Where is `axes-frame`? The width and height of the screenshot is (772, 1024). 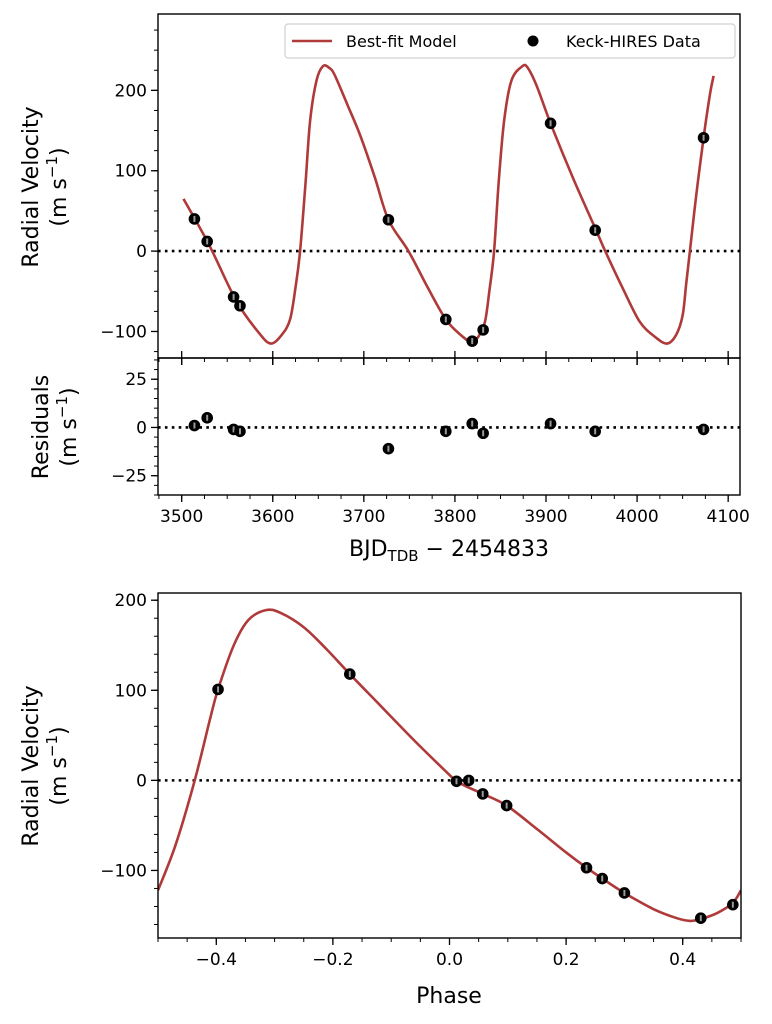 axes-frame is located at coordinates (449, 426).